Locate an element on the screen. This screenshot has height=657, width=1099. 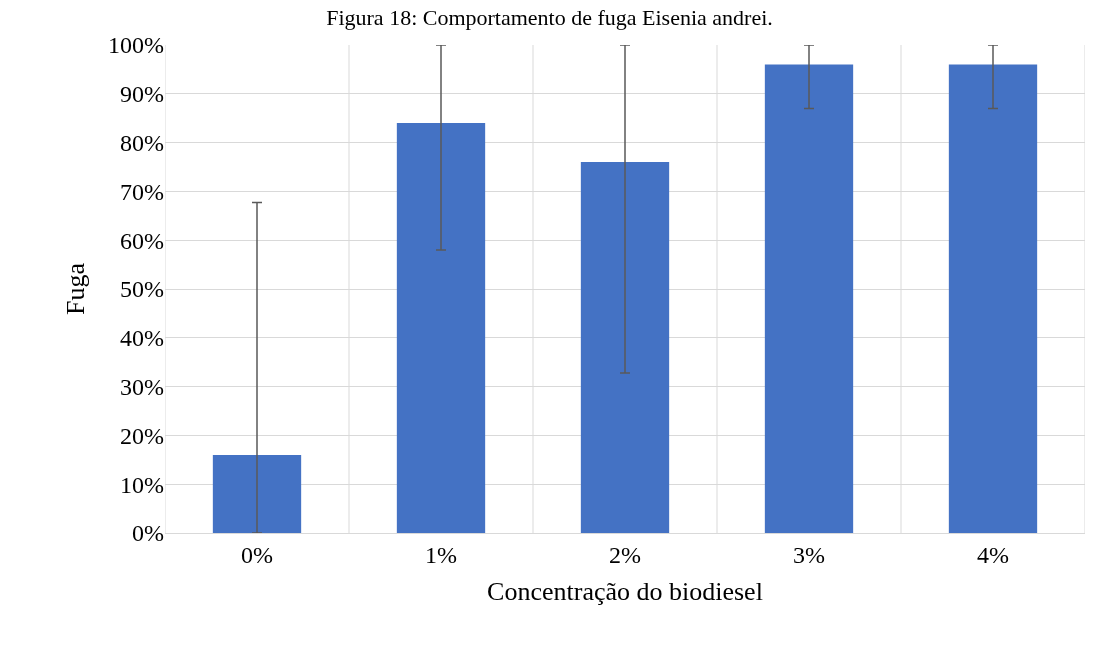
x-axis-title: Concentração do biodiesel is located at coordinates (625, 592).